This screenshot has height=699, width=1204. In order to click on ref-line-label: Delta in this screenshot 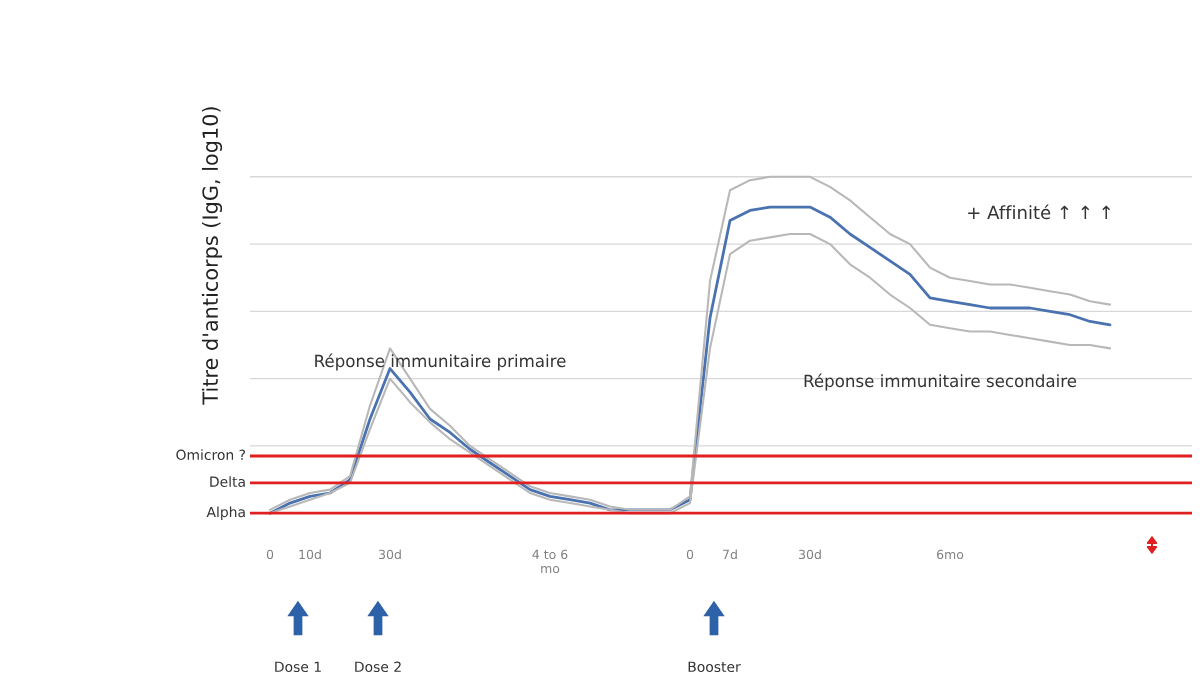, I will do `click(227, 481)`.